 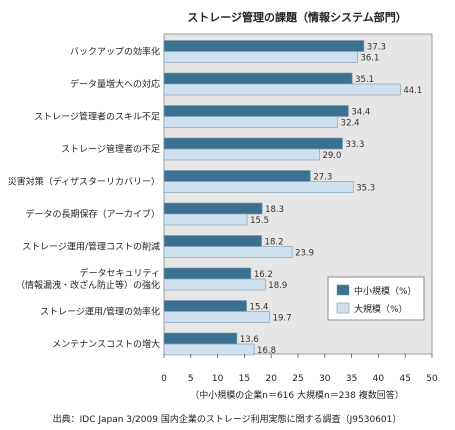 I want to click on chart-title: ストレージ管理の課題（情報システム部門）, so click(x=296, y=17).